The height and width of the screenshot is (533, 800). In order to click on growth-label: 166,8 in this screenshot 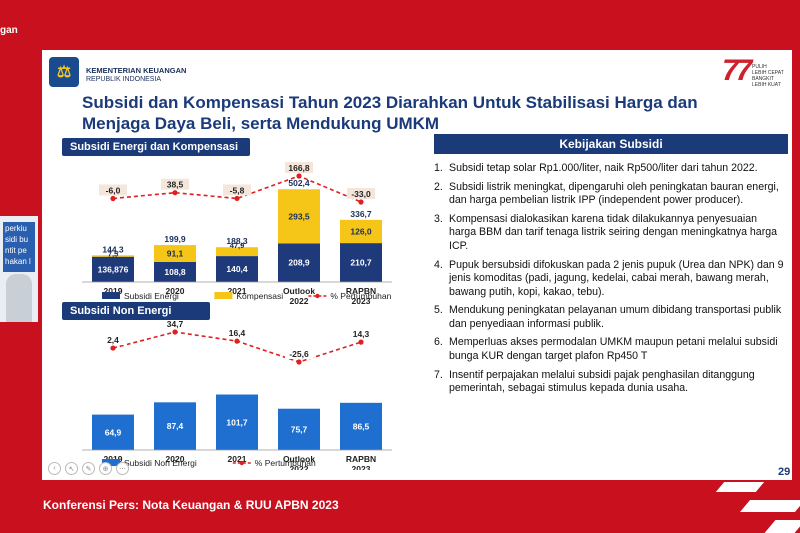, I will do `click(299, 168)`.